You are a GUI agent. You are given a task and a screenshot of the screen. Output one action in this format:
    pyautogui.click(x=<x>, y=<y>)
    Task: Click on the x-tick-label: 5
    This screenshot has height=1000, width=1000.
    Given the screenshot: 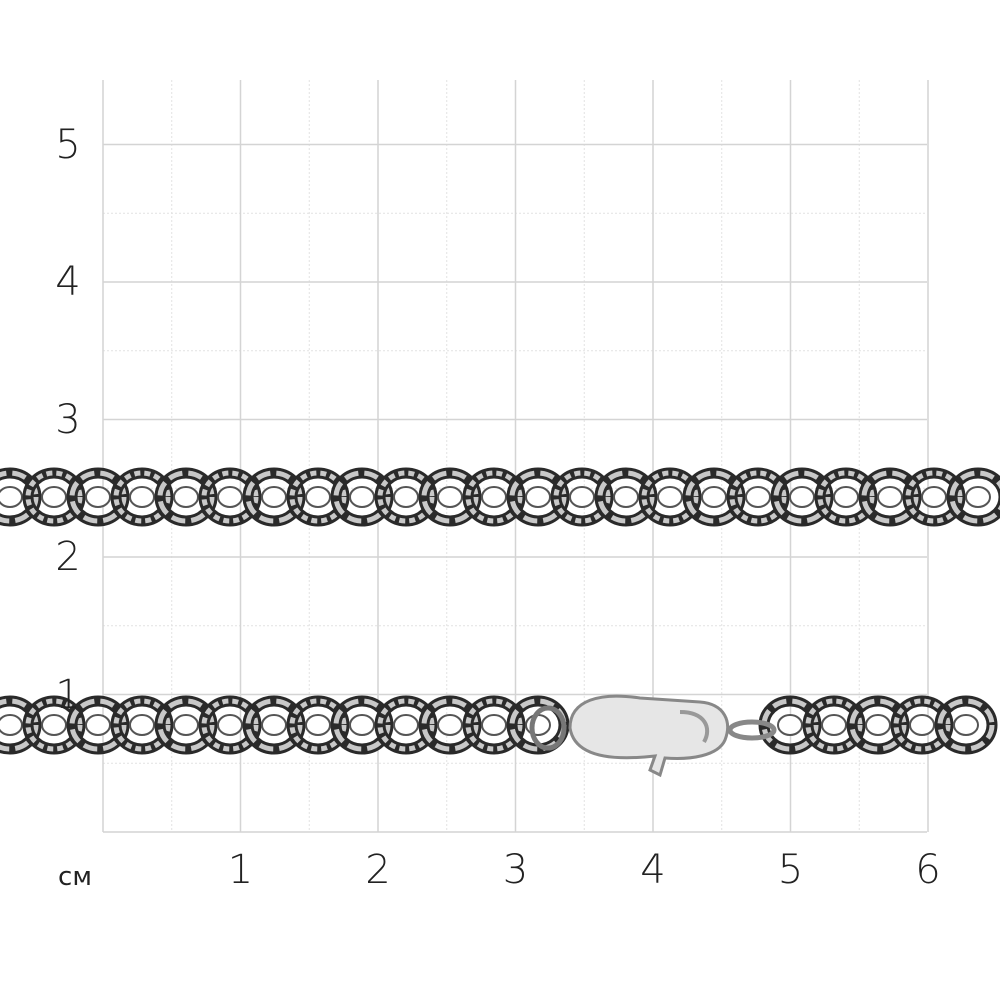 What is the action you would take?
    pyautogui.click(x=790, y=870)
    